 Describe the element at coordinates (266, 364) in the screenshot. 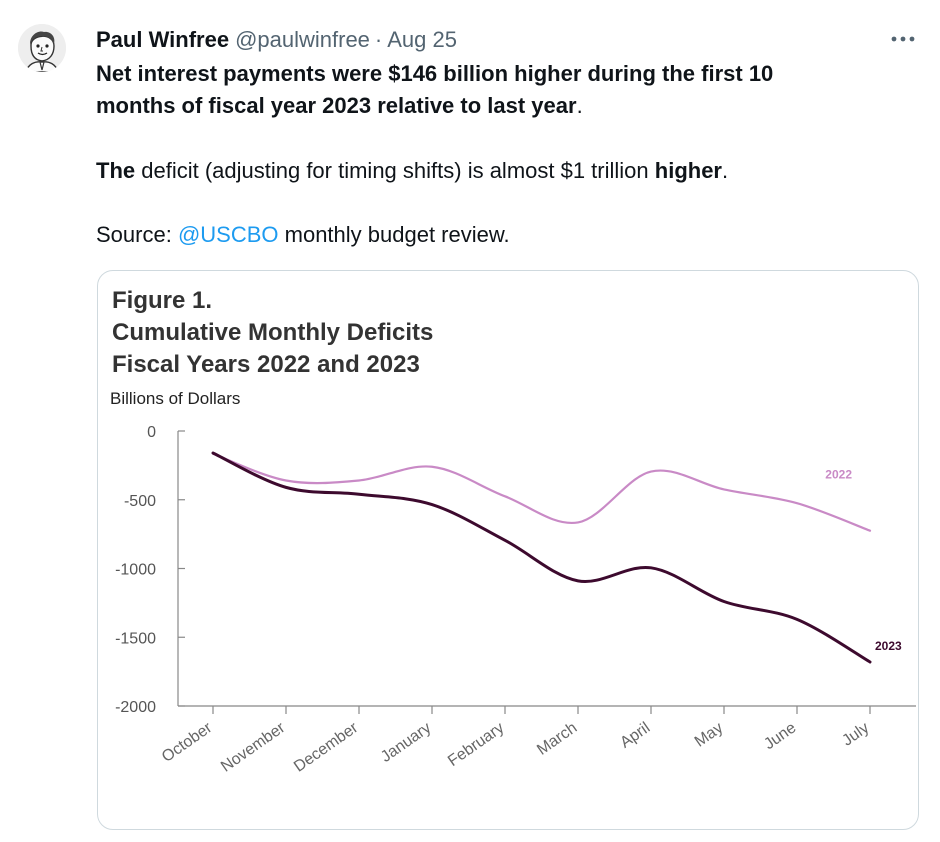

I see `figure-title-line-3: Fiscal Years 2022 and 2023` at that location.